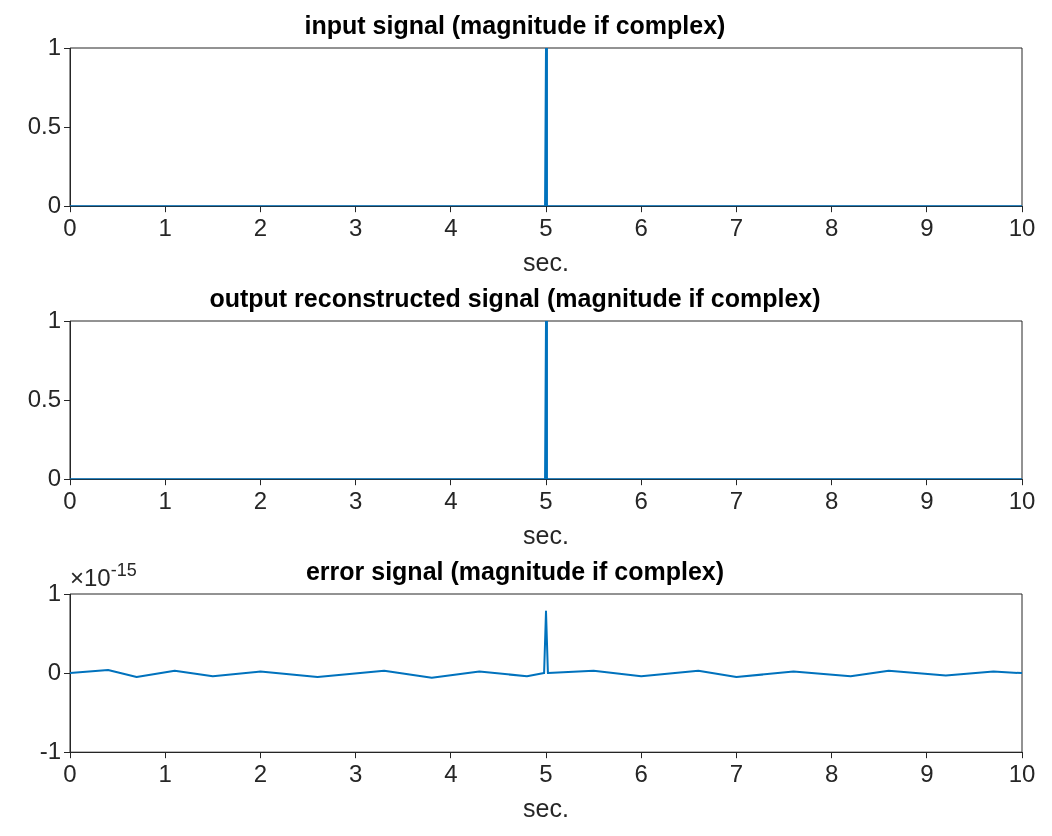 The image size is (1052, 836). I want to click on y-tick-label: -1, so click(50, 750).